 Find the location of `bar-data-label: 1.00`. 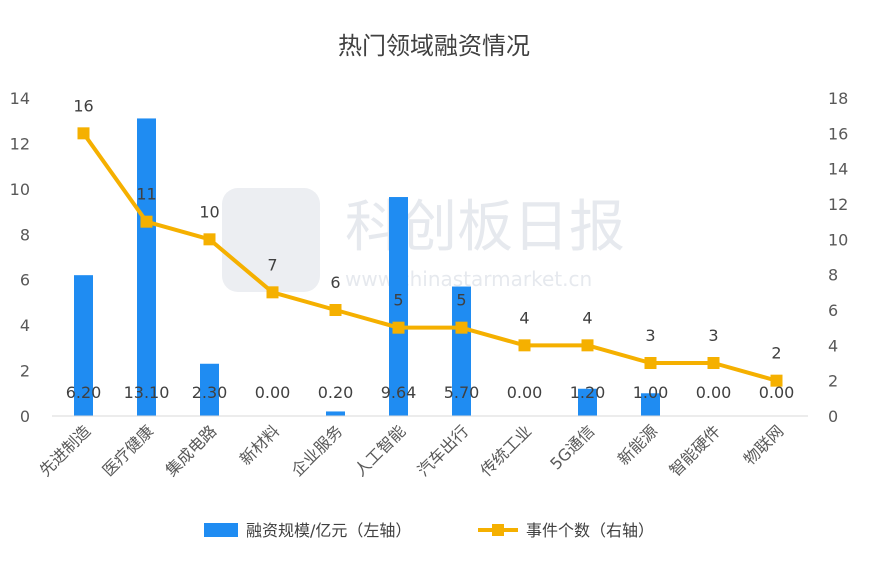

bar-data-label: 1.00 is located at coordinates (651, 392).